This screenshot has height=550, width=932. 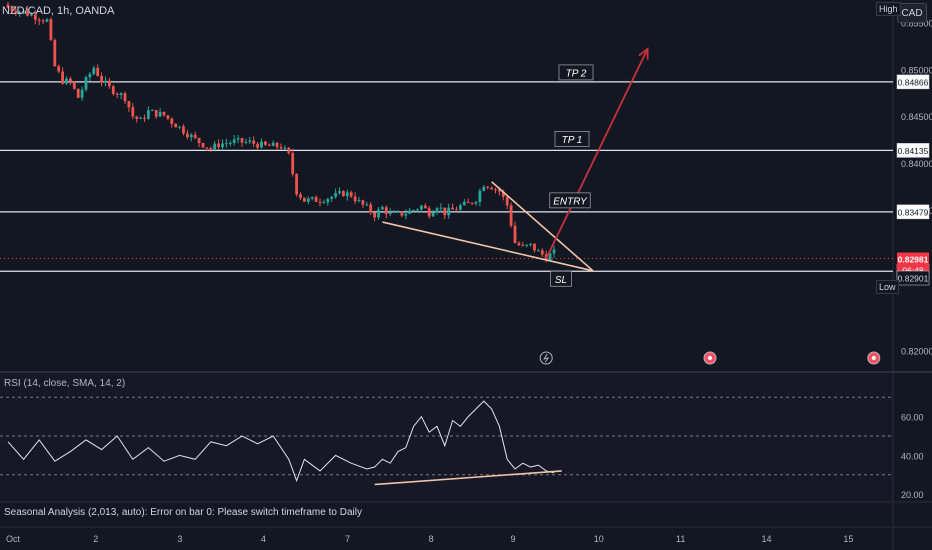 I want to click on rsi-divergence-trendline, so click(x=468, y=478).